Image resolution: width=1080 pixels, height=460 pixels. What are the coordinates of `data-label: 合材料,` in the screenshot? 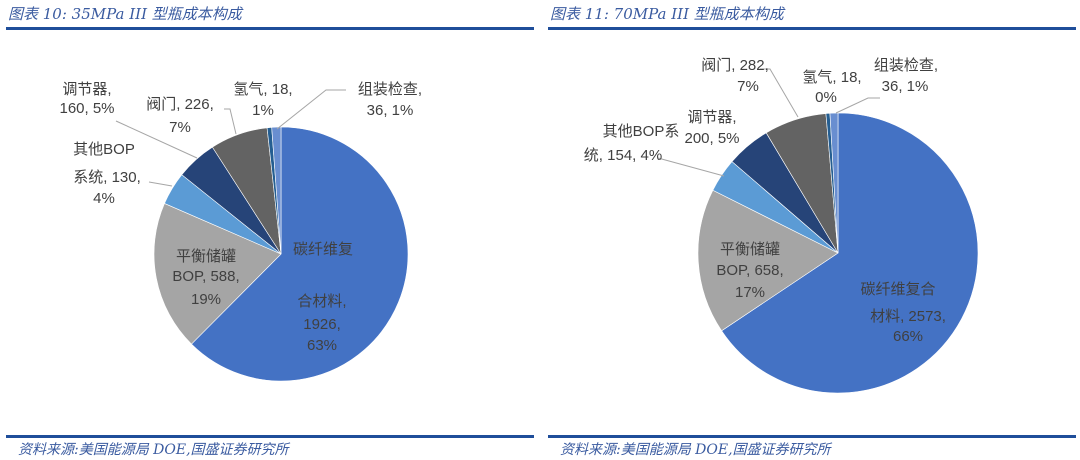 It's located at (322, 301).